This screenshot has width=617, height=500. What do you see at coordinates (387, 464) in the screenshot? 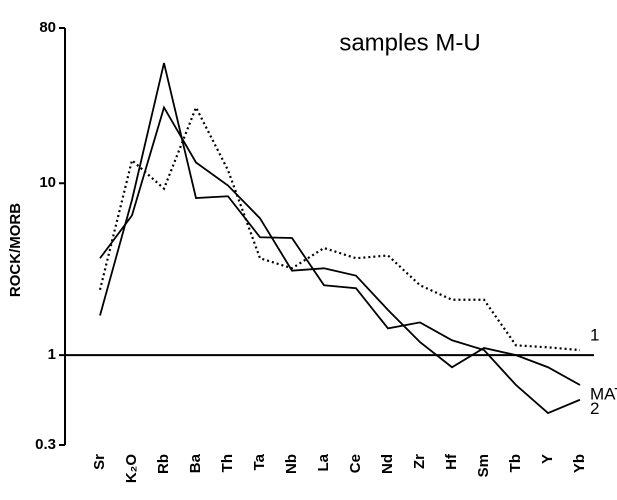
I see `x-tick-label: Nd` at bounding box center [387, 464].